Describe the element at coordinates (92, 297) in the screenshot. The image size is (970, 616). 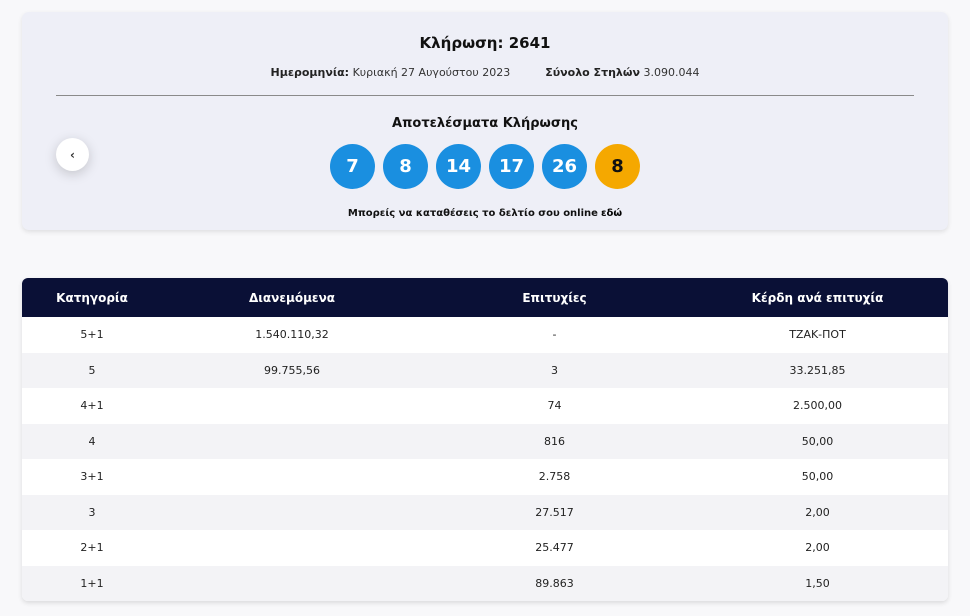
I see `header-category: Κατηγορία` at that location.